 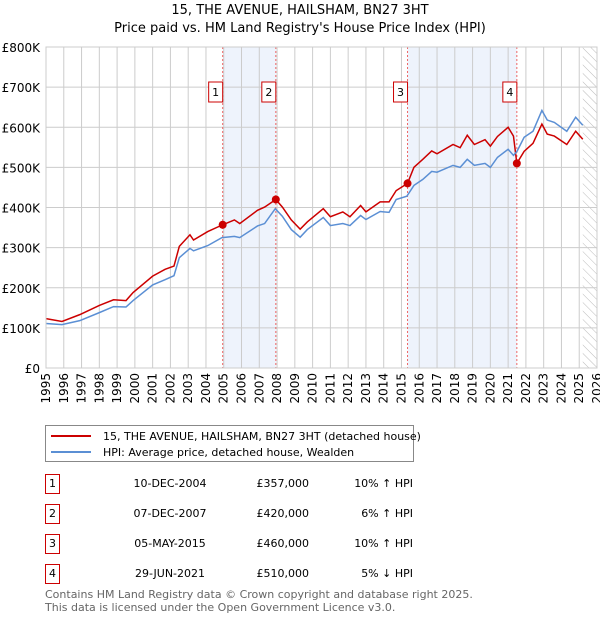 What do you see at coordinates (330, 388) in the screenshot?
I see `x-tick-label: 2011` at bounding box center [330, 388].